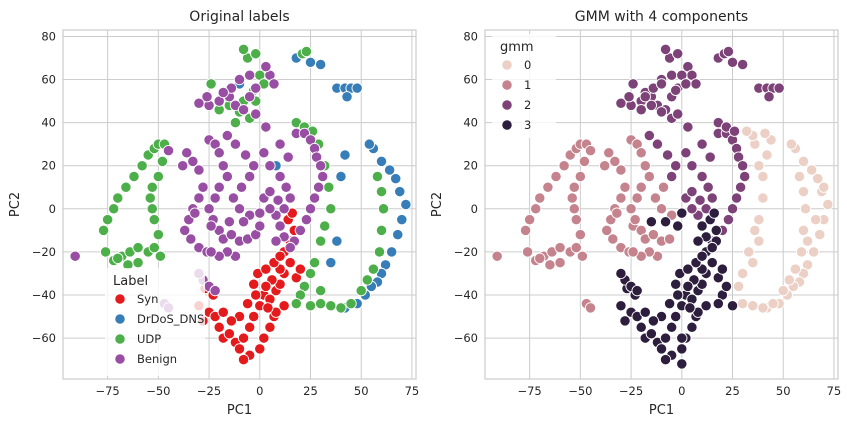  I want to click on x-tick-label: 0, so click(681, 391).